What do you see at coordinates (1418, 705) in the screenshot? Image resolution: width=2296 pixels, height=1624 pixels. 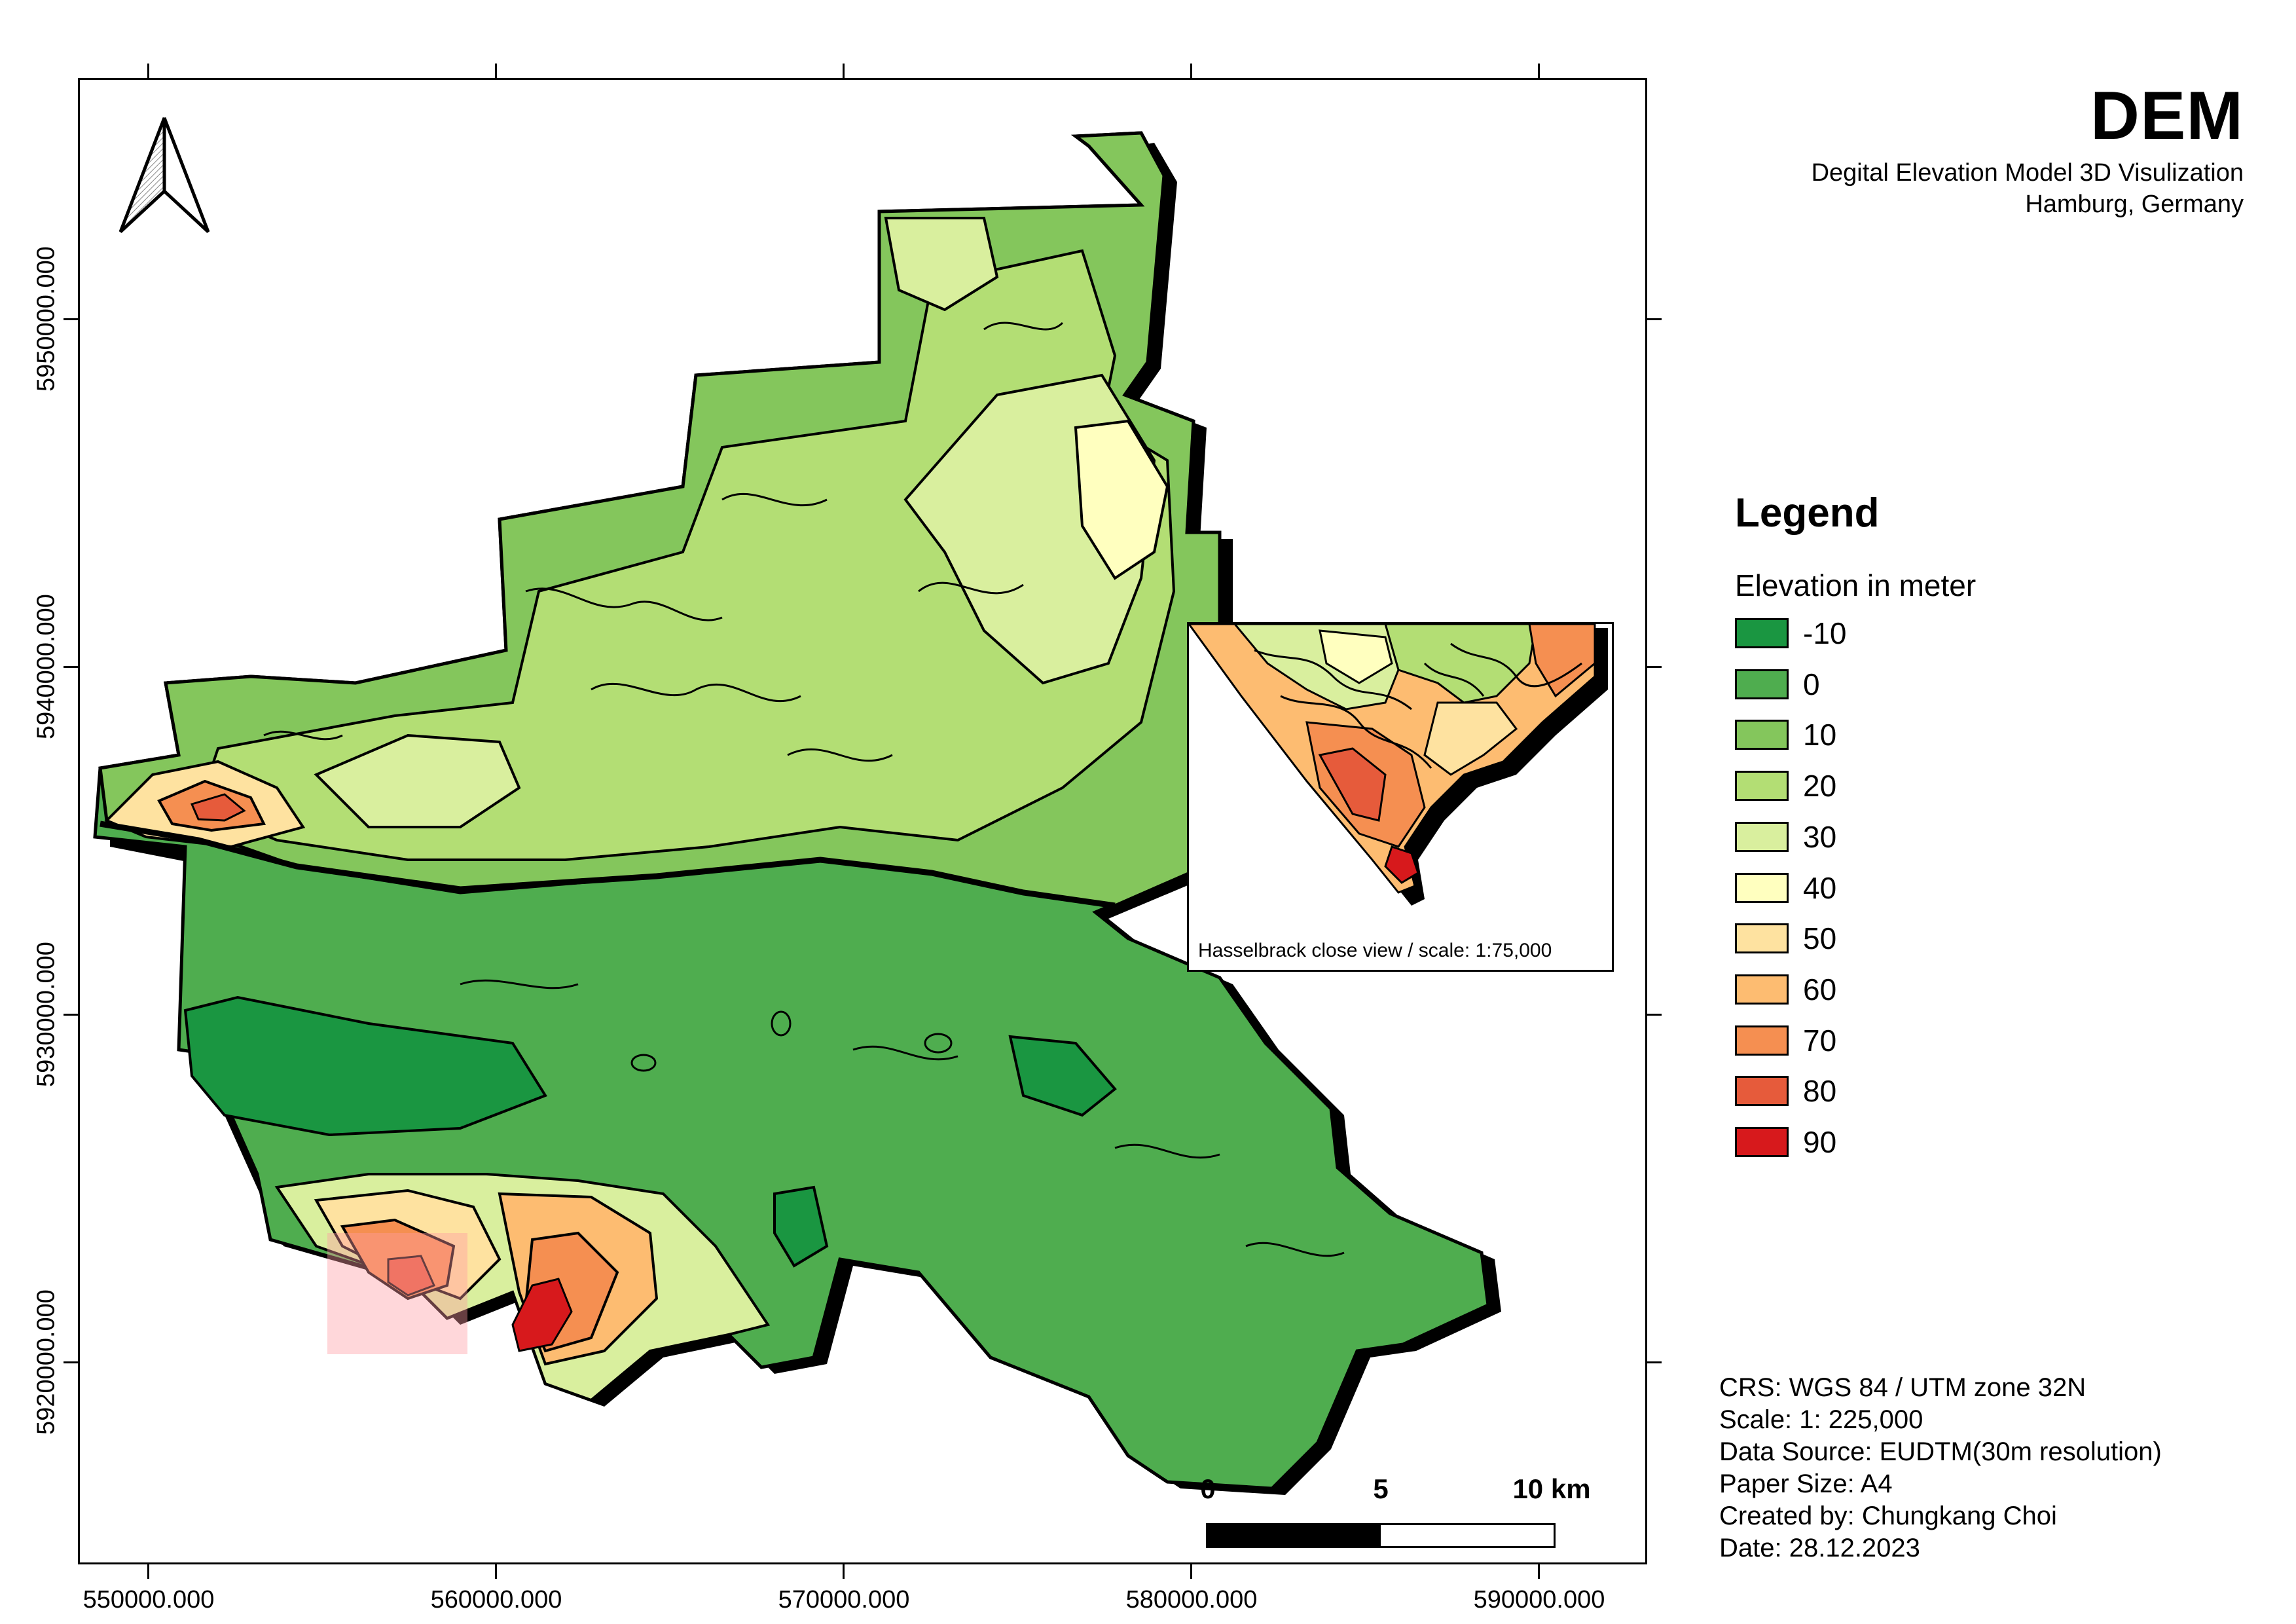 I see `inset-contour-lines` at bounding box center [1418, 705].